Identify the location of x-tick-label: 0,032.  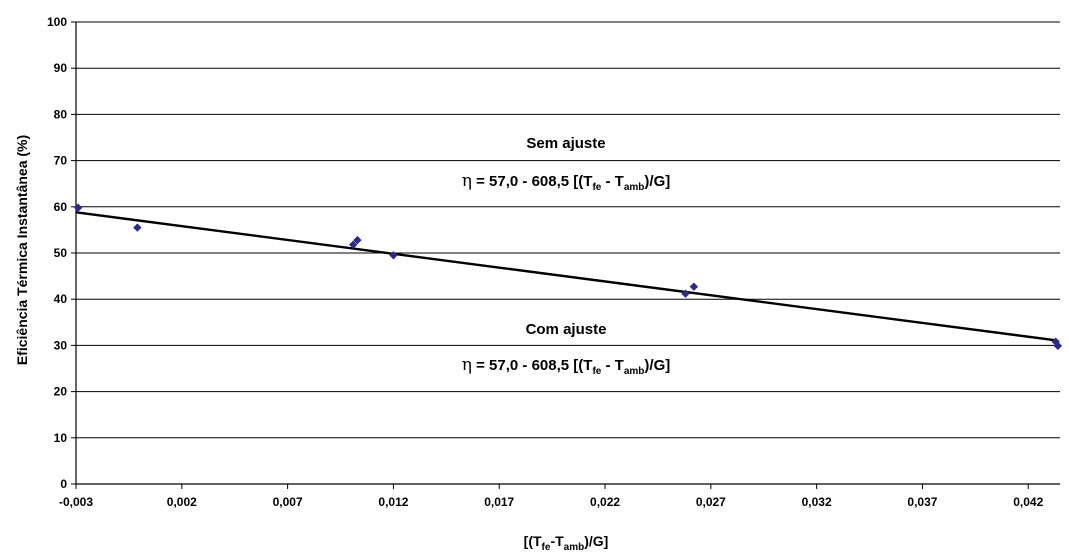
(817, 502).